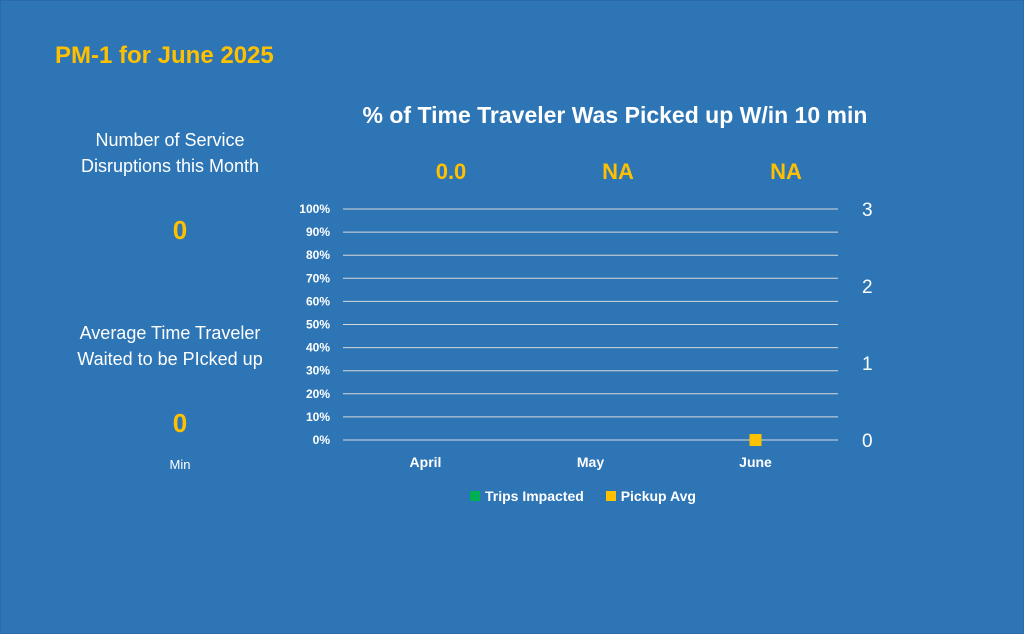 The image size is (1024, 634). Describe the element at coordinates (318, 394) in the screenshot. I see `y-left-tick-label: 20%` at that location.